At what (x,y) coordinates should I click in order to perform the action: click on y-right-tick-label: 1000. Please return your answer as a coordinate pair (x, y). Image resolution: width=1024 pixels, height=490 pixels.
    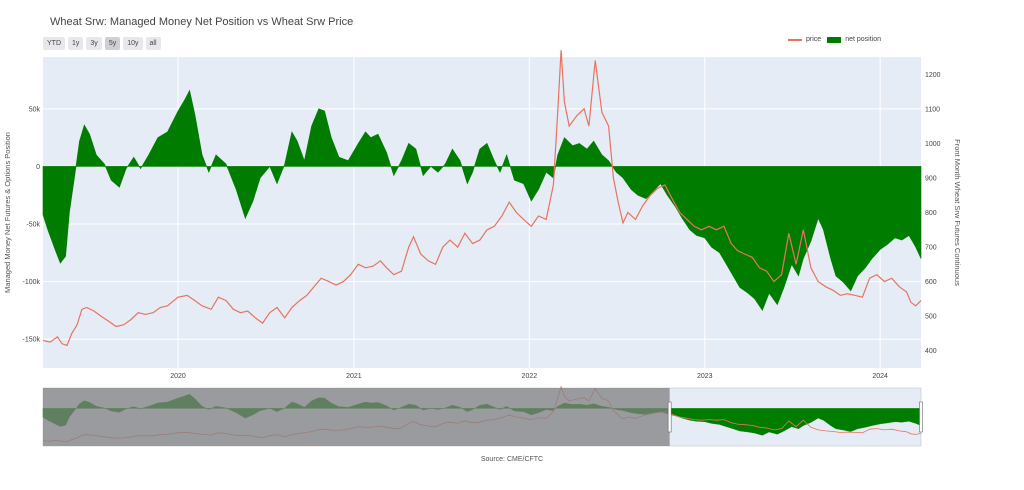
    Looking at the image, I should click on (933, 144).